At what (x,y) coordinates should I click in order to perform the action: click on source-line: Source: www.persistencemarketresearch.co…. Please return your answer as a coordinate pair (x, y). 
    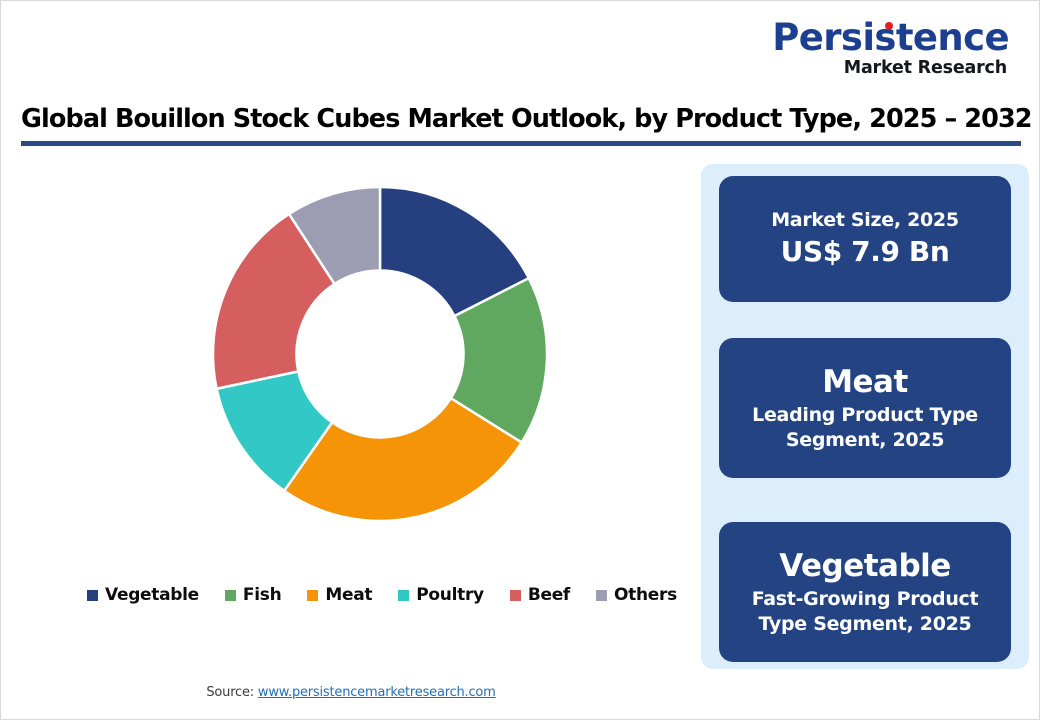
    Looking at the image, I should click on (351, 692).